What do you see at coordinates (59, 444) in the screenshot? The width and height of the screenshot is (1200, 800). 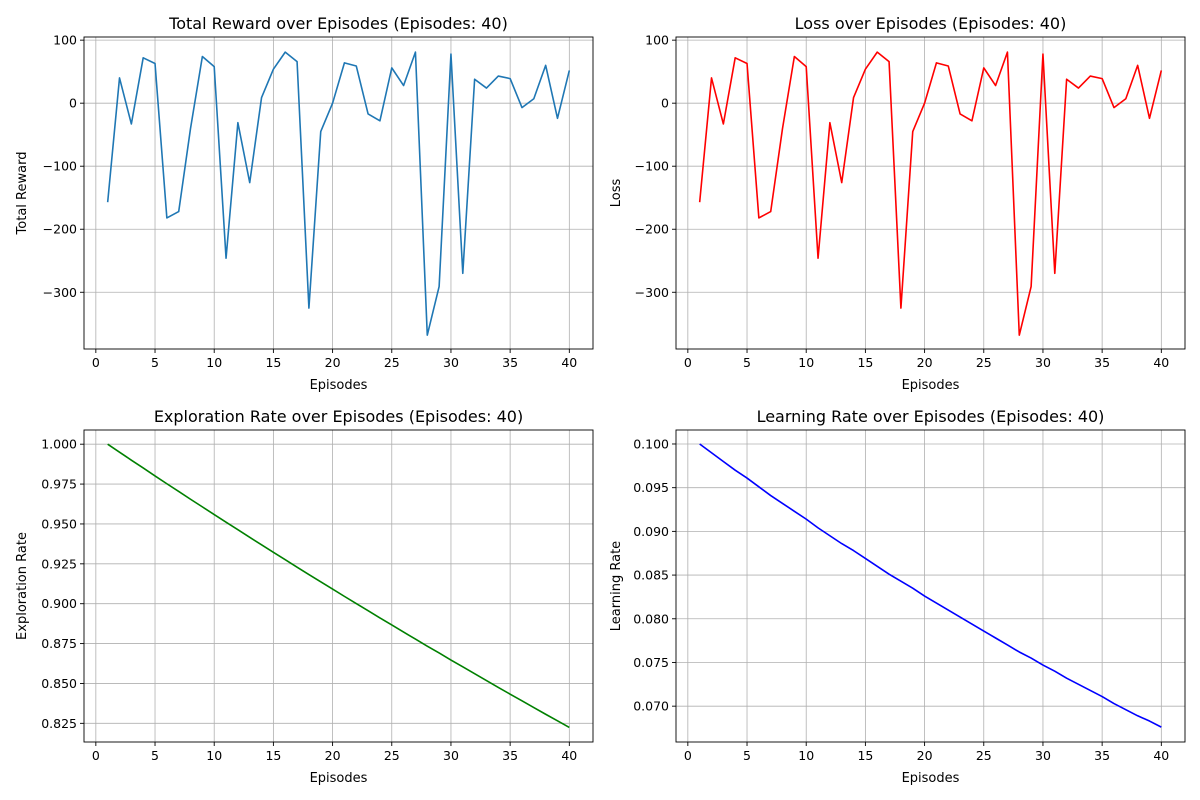 I see `y-tick-label: 1.000` at bounding box center [59, 444].